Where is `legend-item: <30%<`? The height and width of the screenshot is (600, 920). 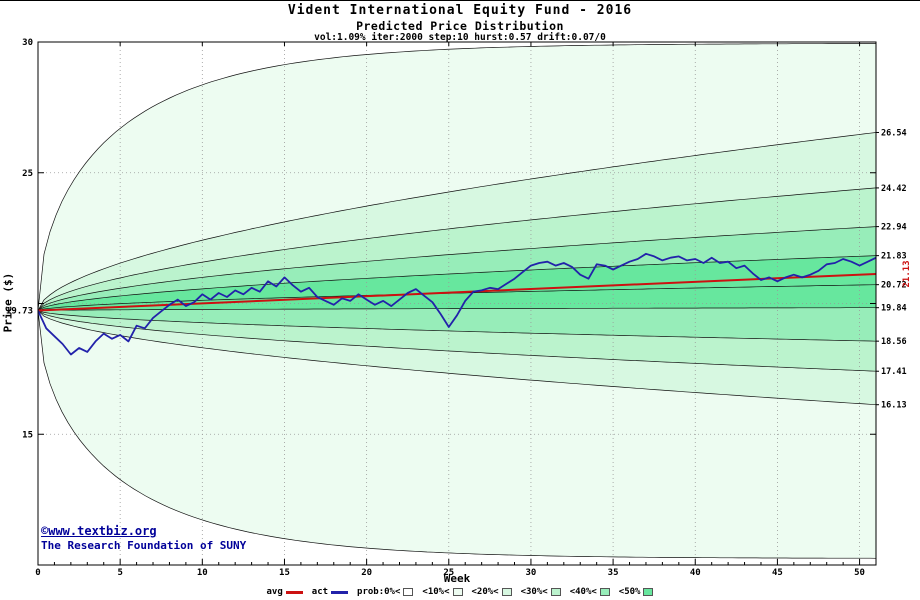
legend-item: <30%< is located at coordinates (541, 592).